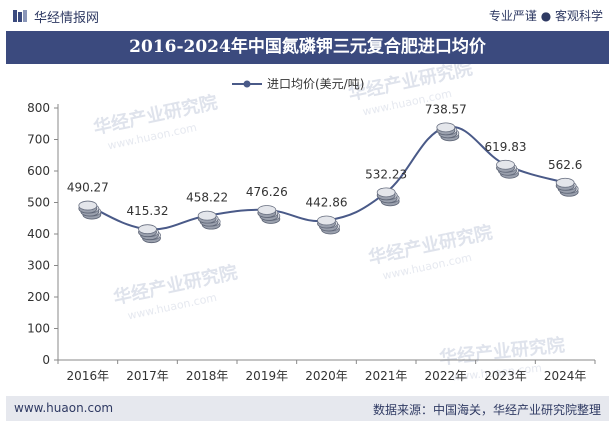 The image size is (615, 427). What do you see at coordinates (38, 140) in the screenshot?
I see `y-tick-label: 700` at bounding box center [38, 140].